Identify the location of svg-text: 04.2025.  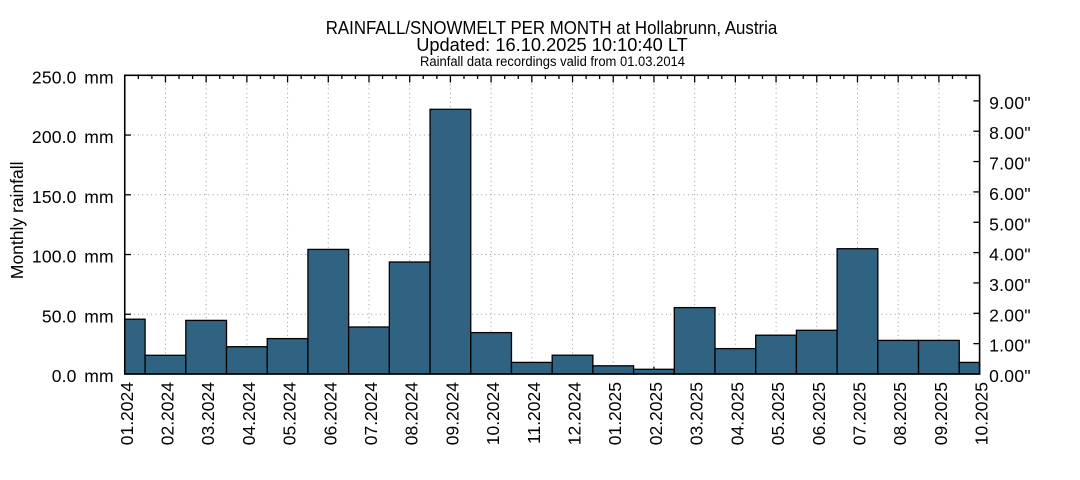
(737, 413).